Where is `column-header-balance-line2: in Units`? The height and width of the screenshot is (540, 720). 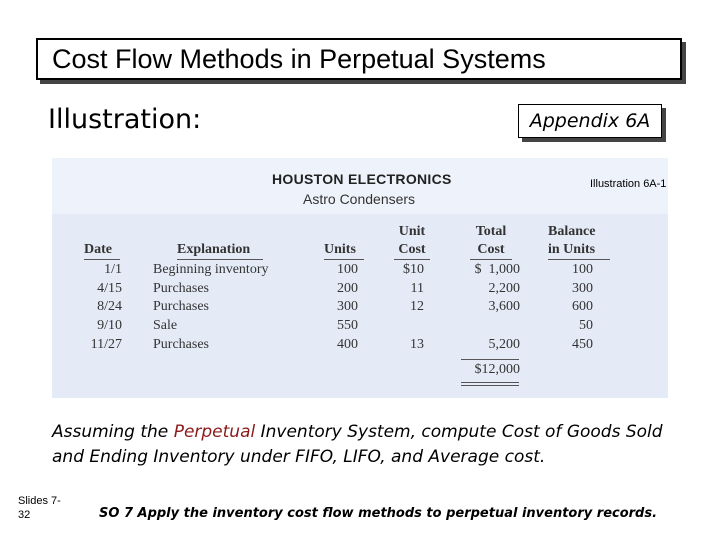 column-header-balance-line2: in Units is located at coordinates (572, 249).